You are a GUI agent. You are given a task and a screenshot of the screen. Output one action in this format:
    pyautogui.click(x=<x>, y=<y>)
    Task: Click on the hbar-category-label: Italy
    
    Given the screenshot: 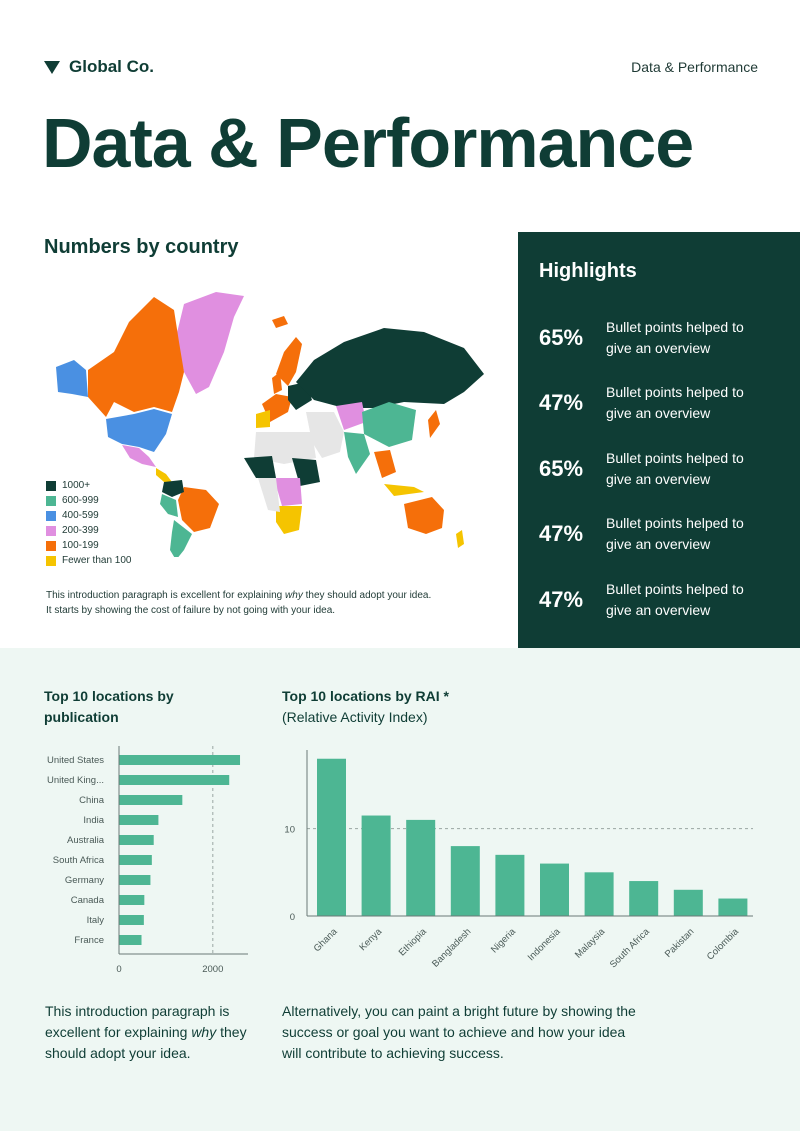 What is the action you would take?
    pyautogui.click(x=96, y=920)
    